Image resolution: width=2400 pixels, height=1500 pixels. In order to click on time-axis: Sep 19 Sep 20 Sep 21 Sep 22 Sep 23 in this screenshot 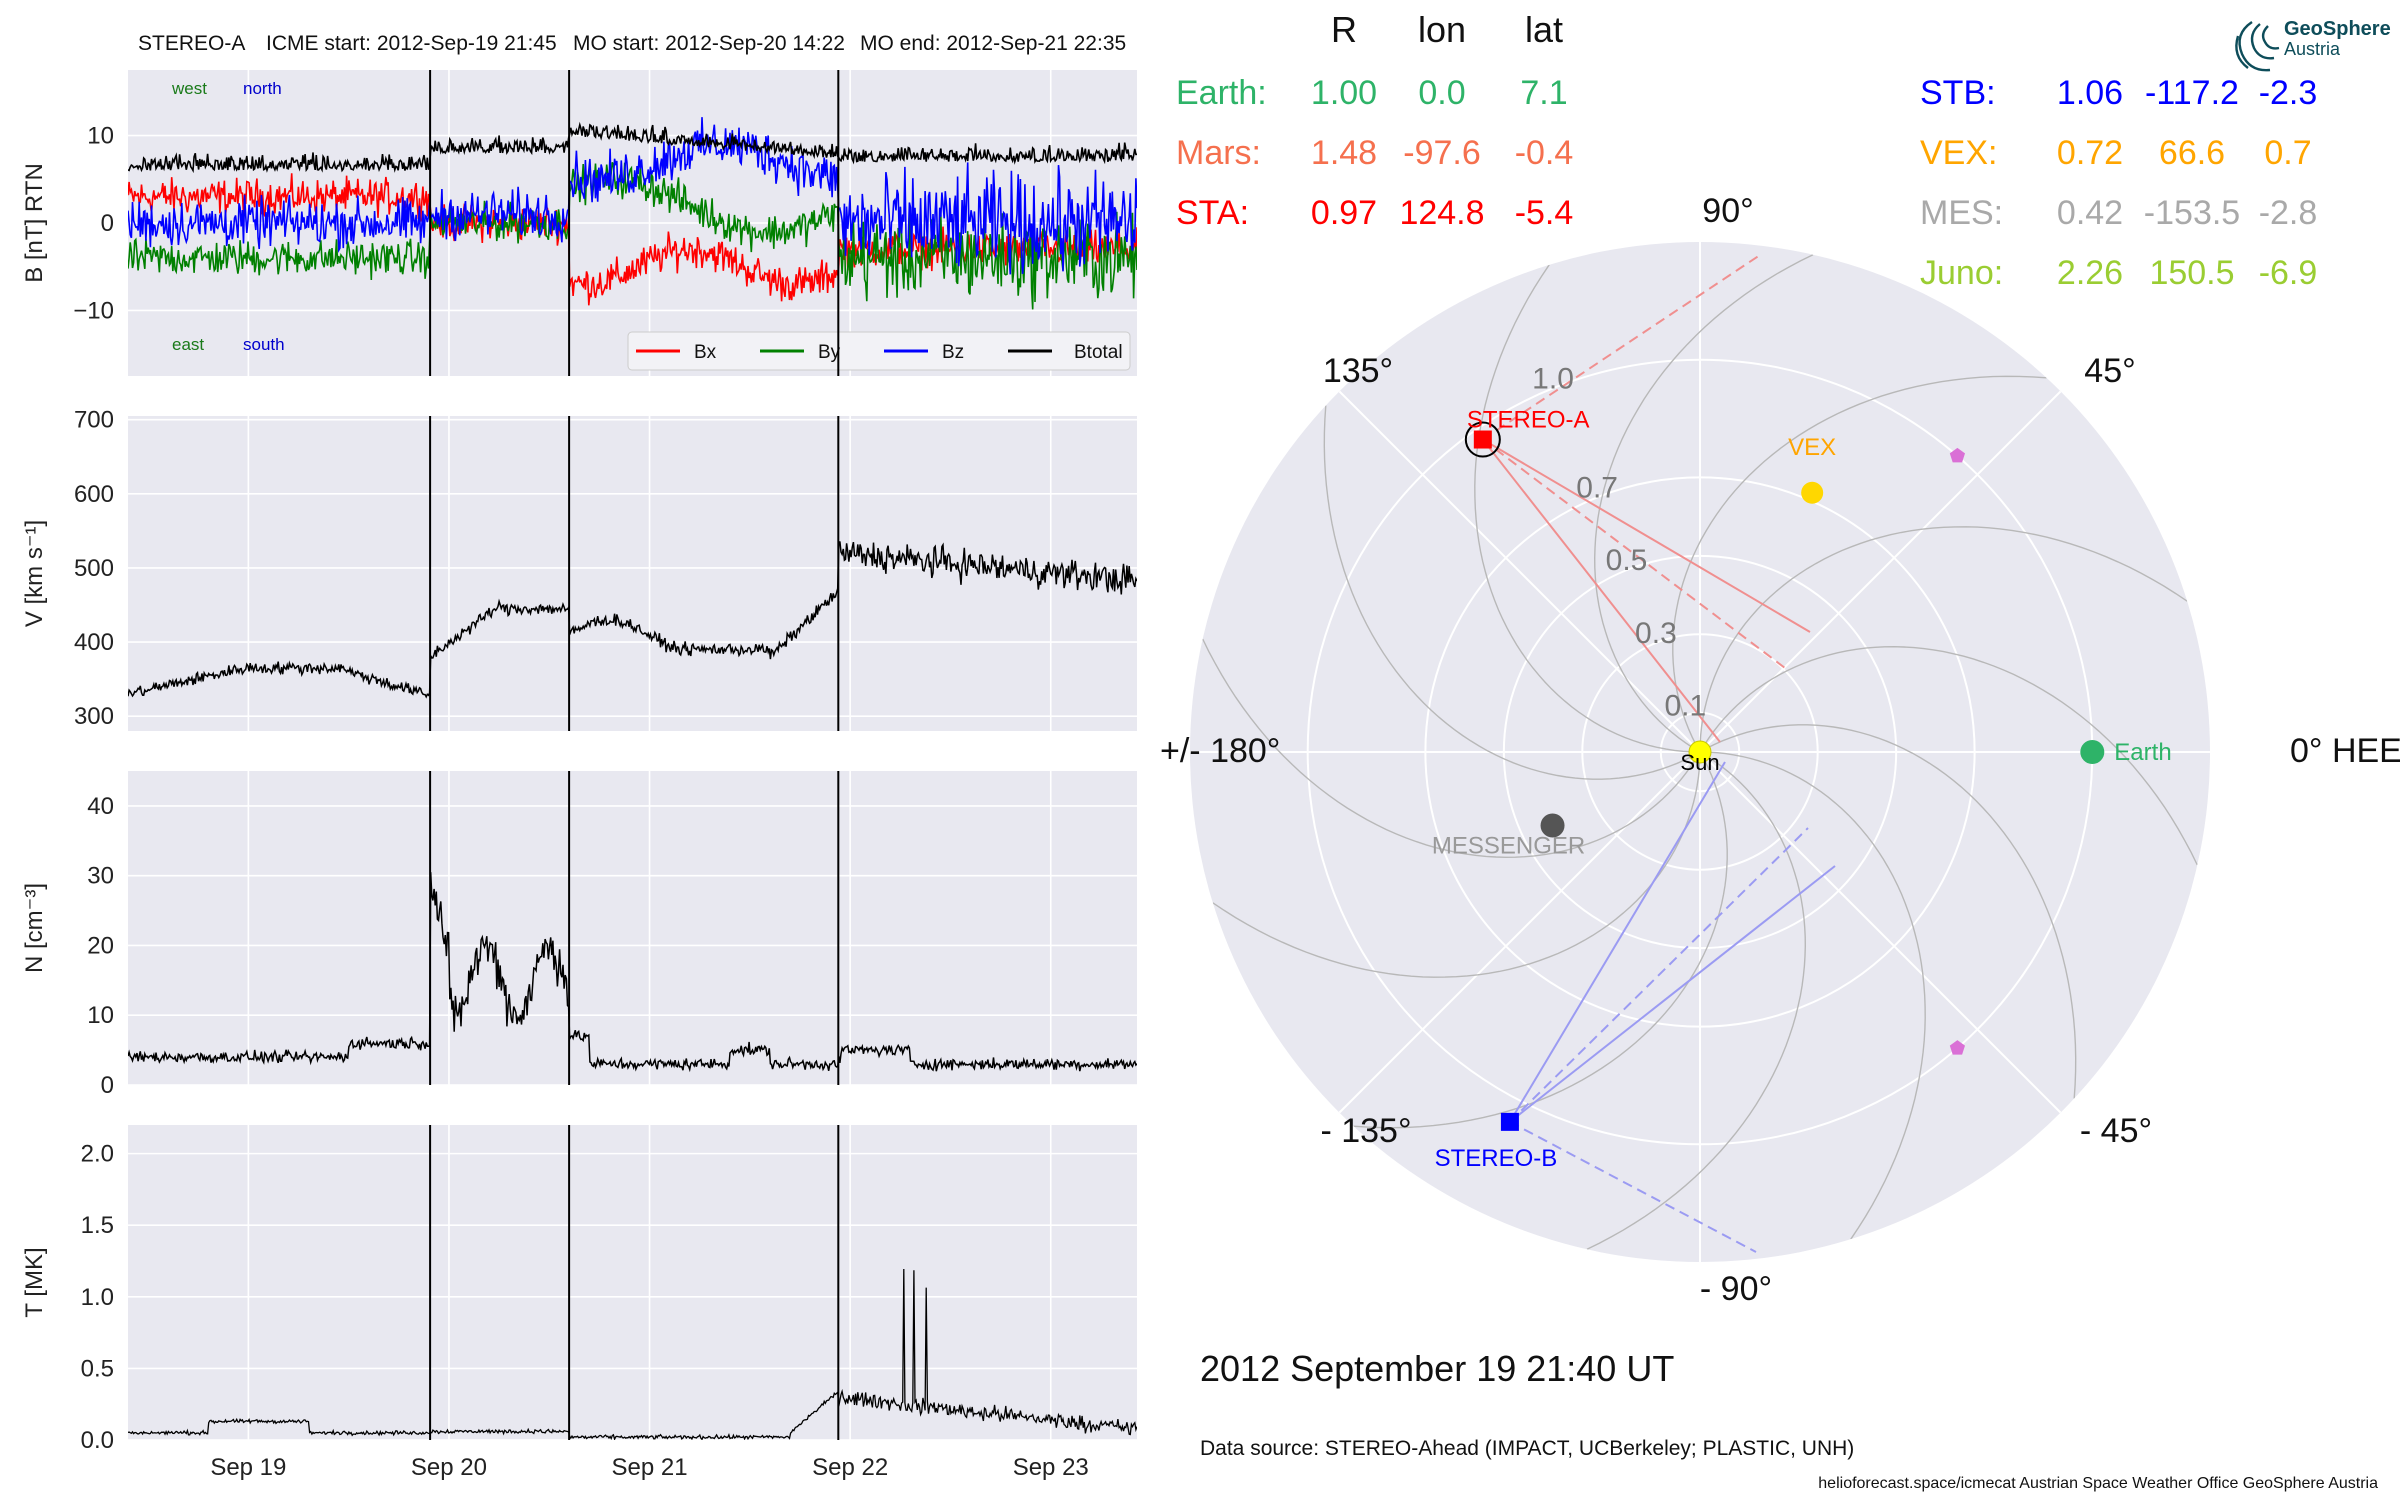, I will do `click(649, 1467)`.